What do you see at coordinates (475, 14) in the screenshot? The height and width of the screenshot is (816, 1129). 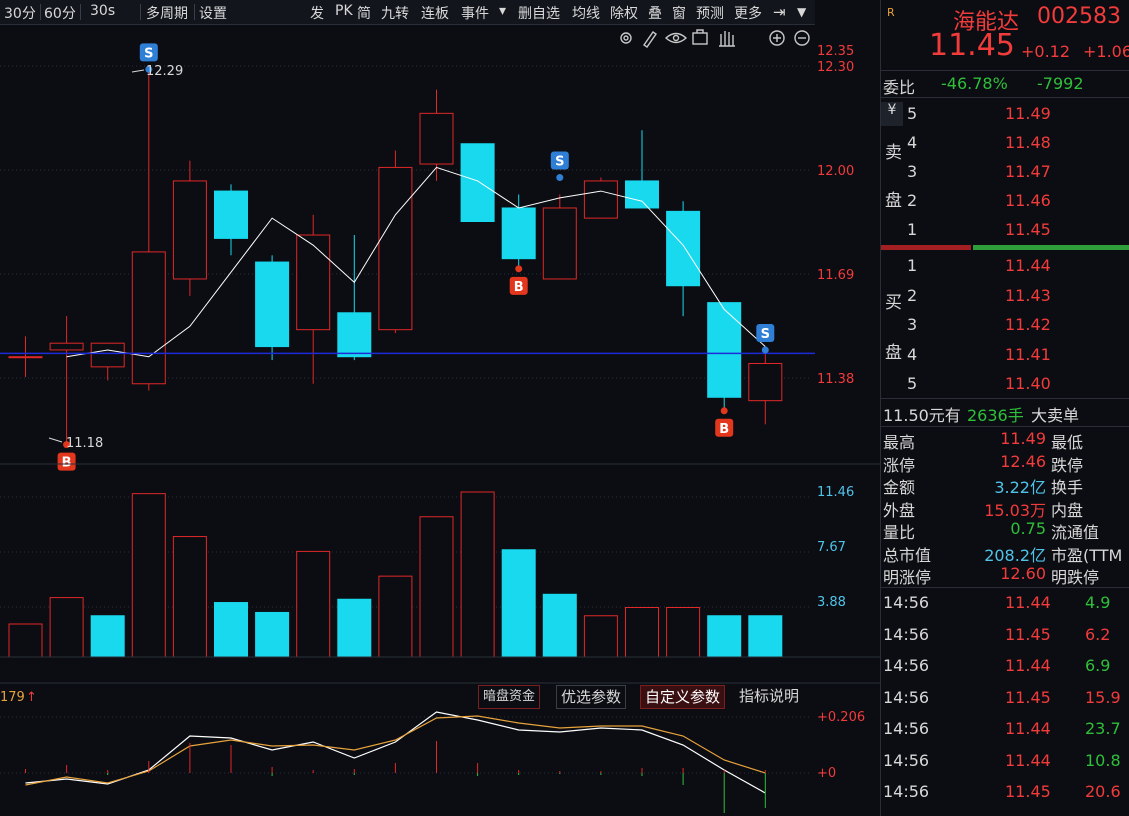 I see `events-button: 事件` at bounding box center [475, 14].